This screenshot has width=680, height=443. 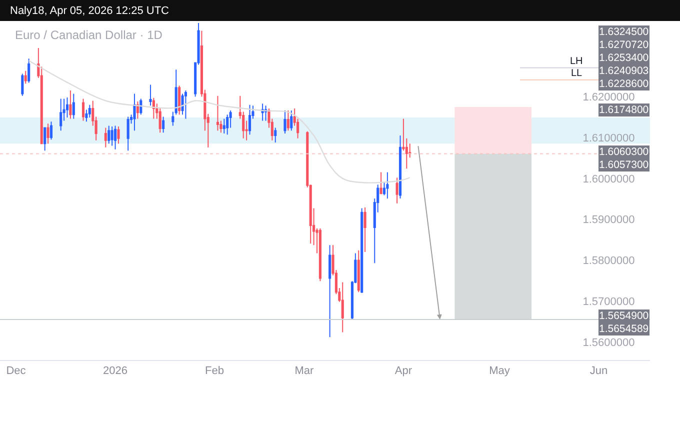 I want to click on x-tick-label: Mar, so click(x=304, y=371).